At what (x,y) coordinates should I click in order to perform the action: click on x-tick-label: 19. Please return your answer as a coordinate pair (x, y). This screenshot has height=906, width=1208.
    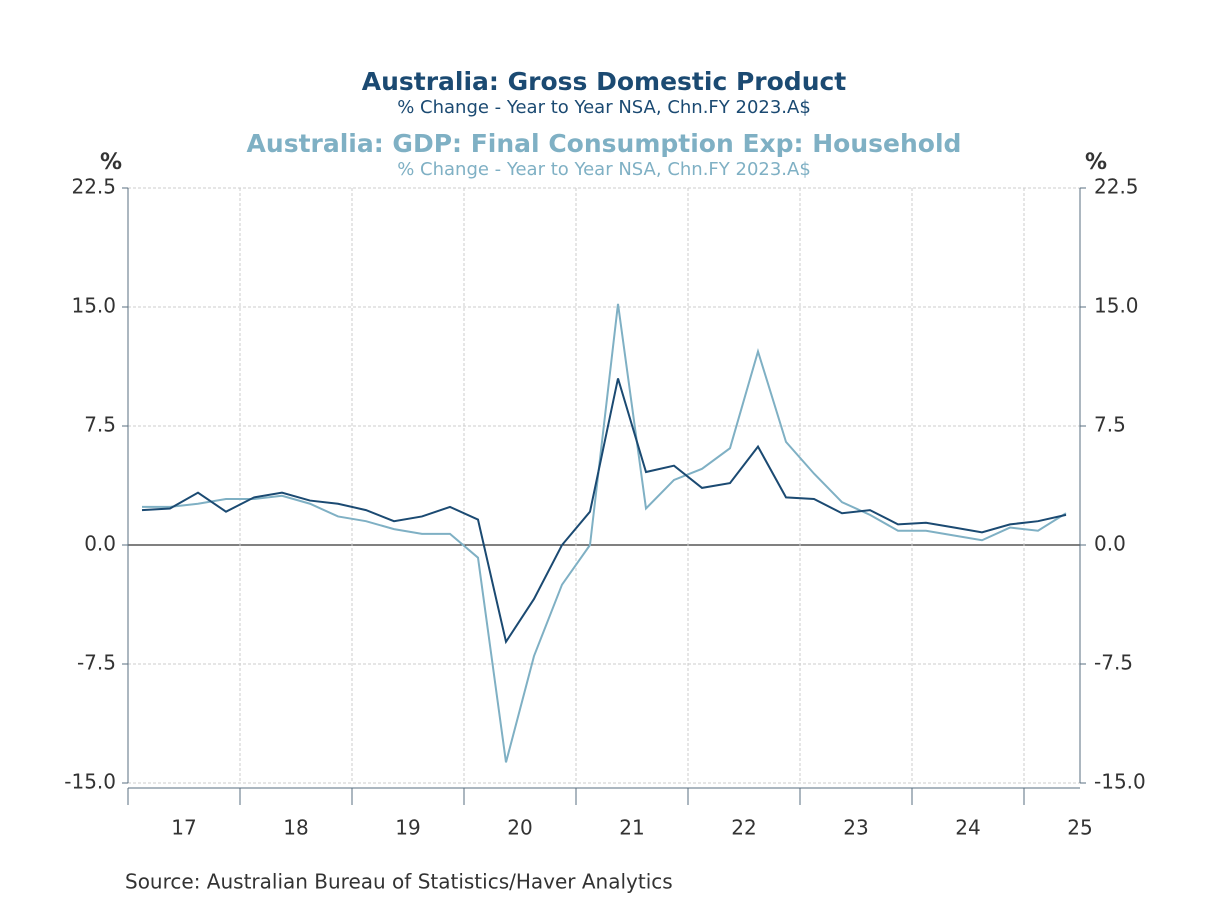
    Looking at the image, I should click on (407, 828).